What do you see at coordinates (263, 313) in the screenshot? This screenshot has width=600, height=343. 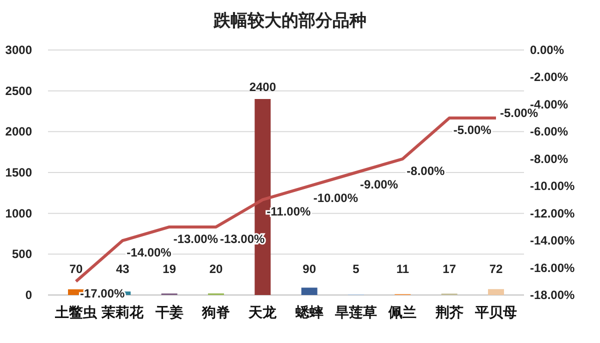 I see `x-tick-label: 天龙` at bounding box center [263, 313].